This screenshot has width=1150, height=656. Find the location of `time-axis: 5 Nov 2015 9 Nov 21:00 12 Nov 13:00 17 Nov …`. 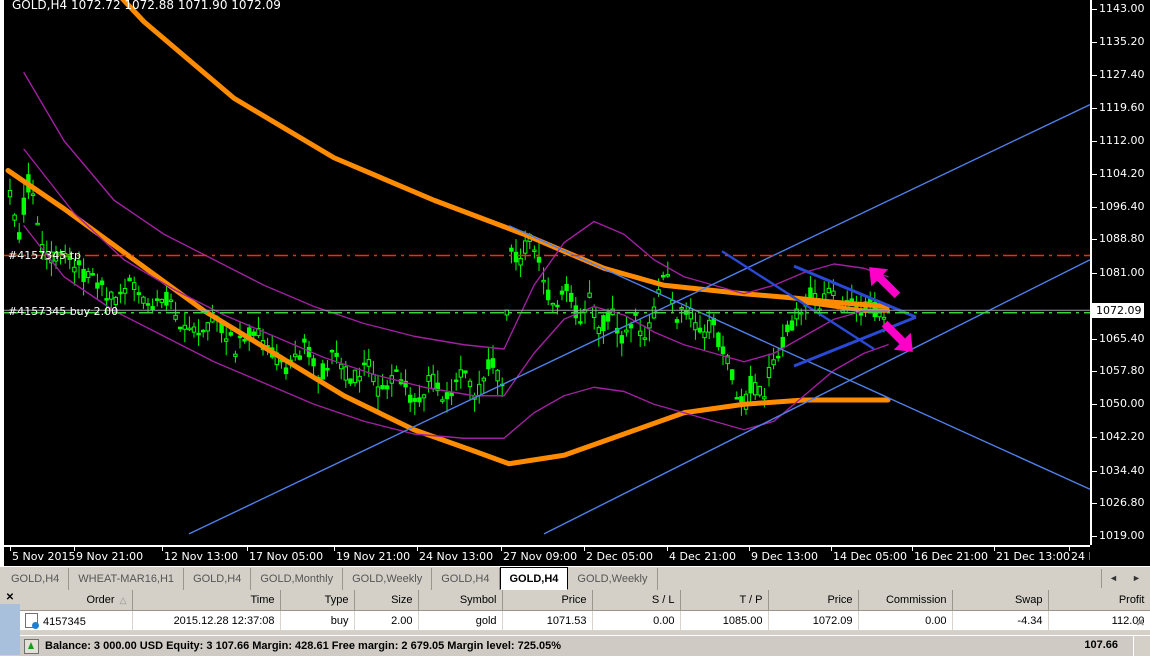

time-axis: 5 Nov 2015 9 Nov 21:00 12 Nov 13:00 17 Nov … is located at coordinates (574, 555).